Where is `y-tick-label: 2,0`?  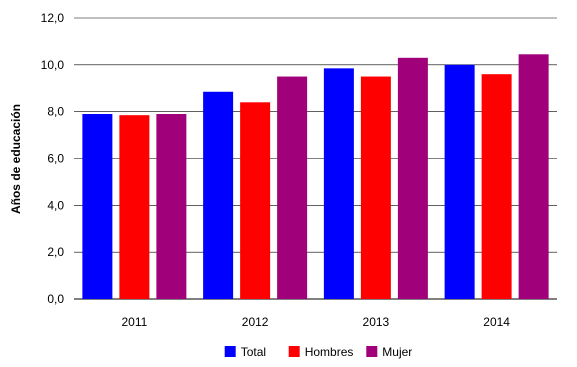
y-tick-label: 2,0 is located at coordinates (55, 252).